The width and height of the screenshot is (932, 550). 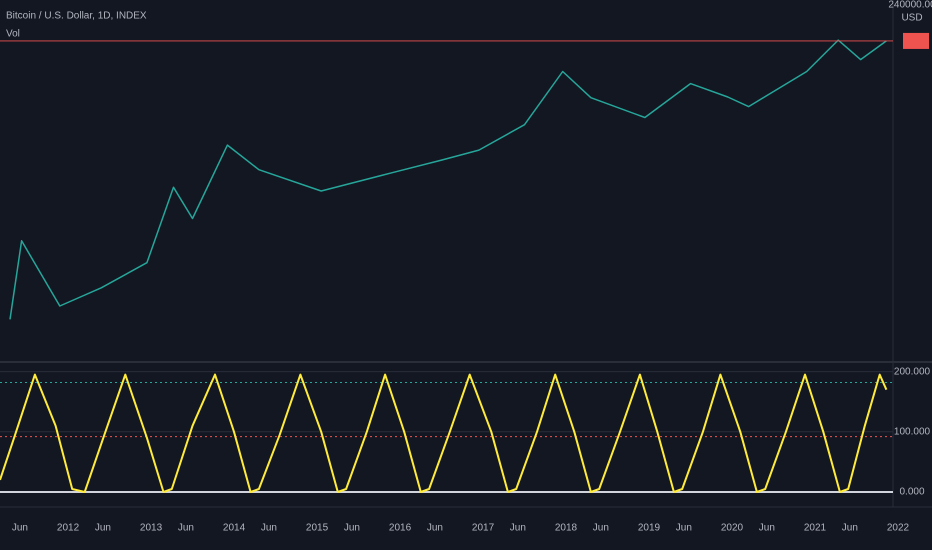 What do you see at coordinates (910, 5) in the screenshot?
I see `y-tick-label: 240000.00` at bounding box center [910, 5].